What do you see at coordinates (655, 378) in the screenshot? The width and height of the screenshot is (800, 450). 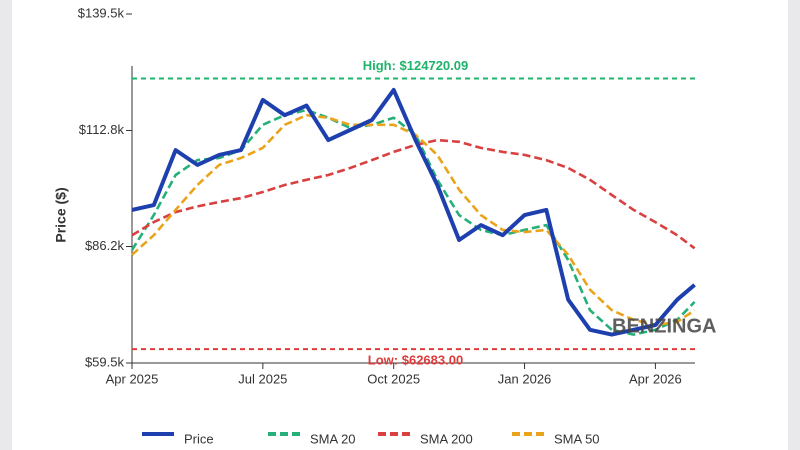 I see `x-tick-label: Apr 2026` at bounding box center [655, 378].